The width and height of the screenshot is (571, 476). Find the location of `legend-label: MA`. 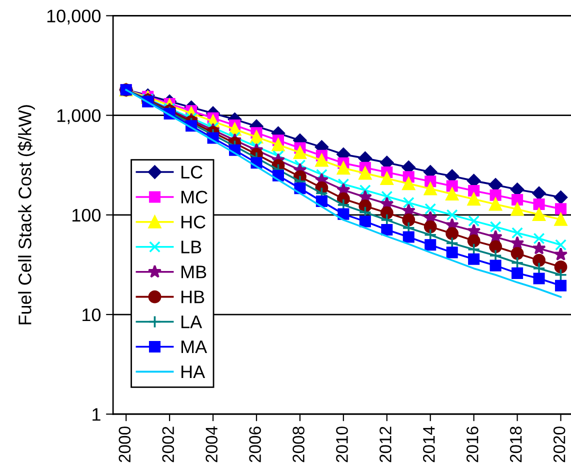

legend-label: MA is located at coordinates (195, 347).